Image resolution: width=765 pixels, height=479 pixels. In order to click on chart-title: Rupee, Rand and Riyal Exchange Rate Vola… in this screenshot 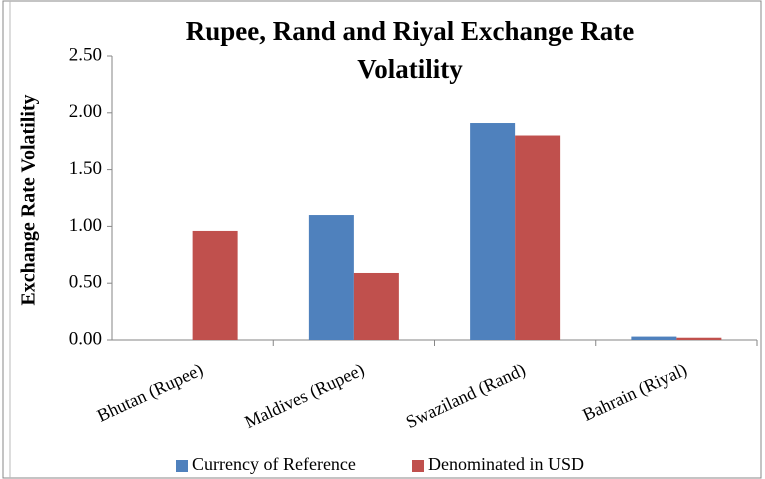, I will do `click(410, 50)`.